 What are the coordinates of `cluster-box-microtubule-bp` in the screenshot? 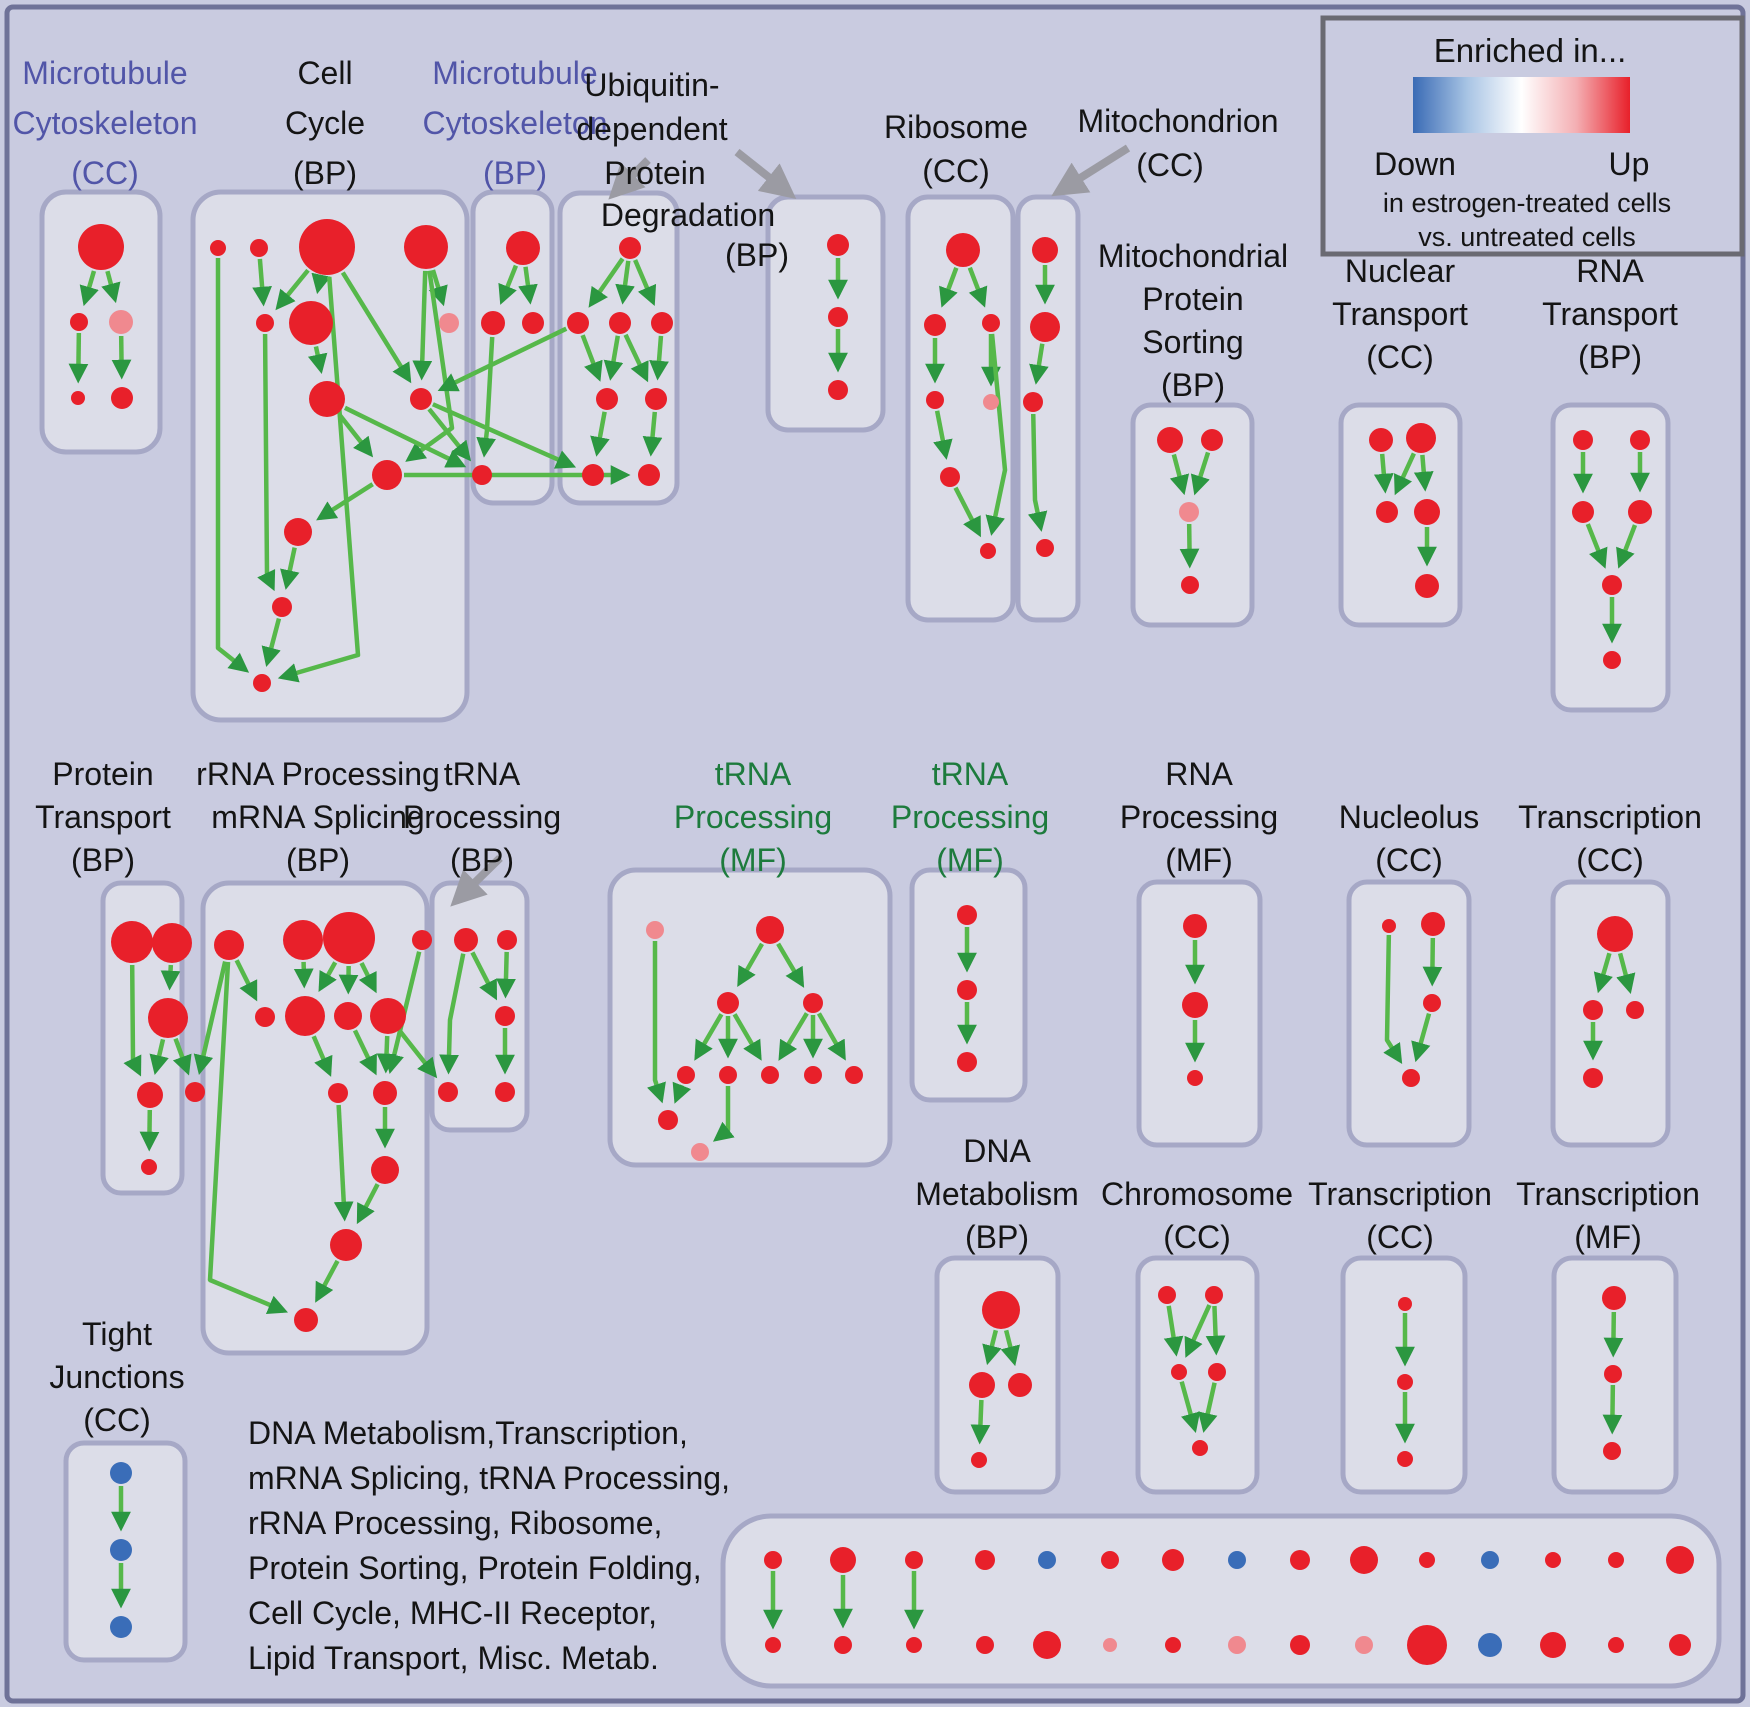 It's located at (512, 347).